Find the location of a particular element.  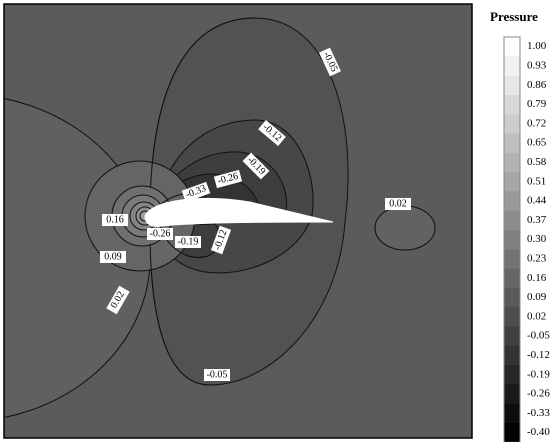

contour-label-text: -0.05 is located at coordinates (217, 374).